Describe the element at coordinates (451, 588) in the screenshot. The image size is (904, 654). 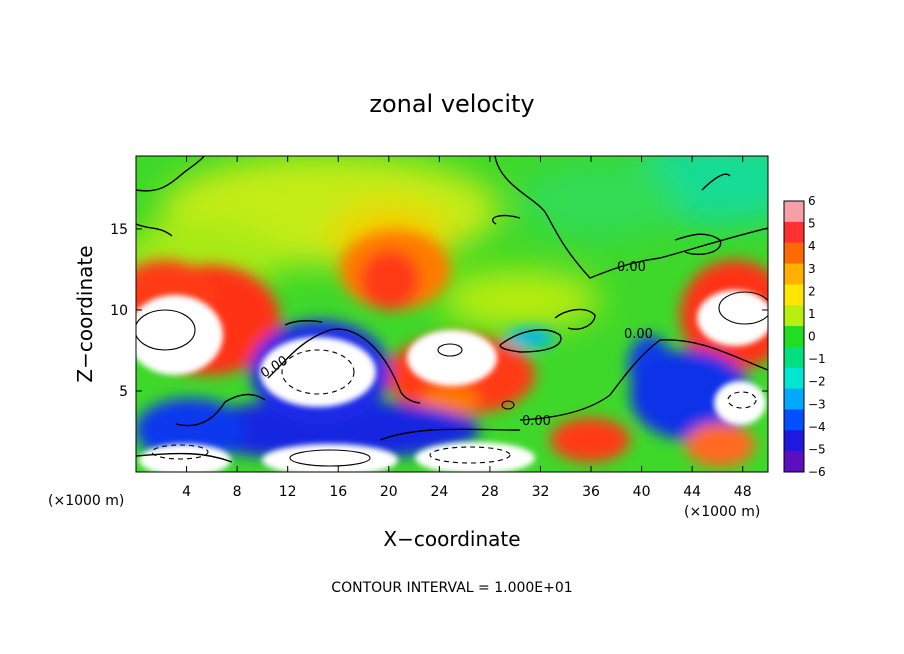
I see `contour-interval-note: CONTOUR INTERVAL = 1.000E+01` at that location.